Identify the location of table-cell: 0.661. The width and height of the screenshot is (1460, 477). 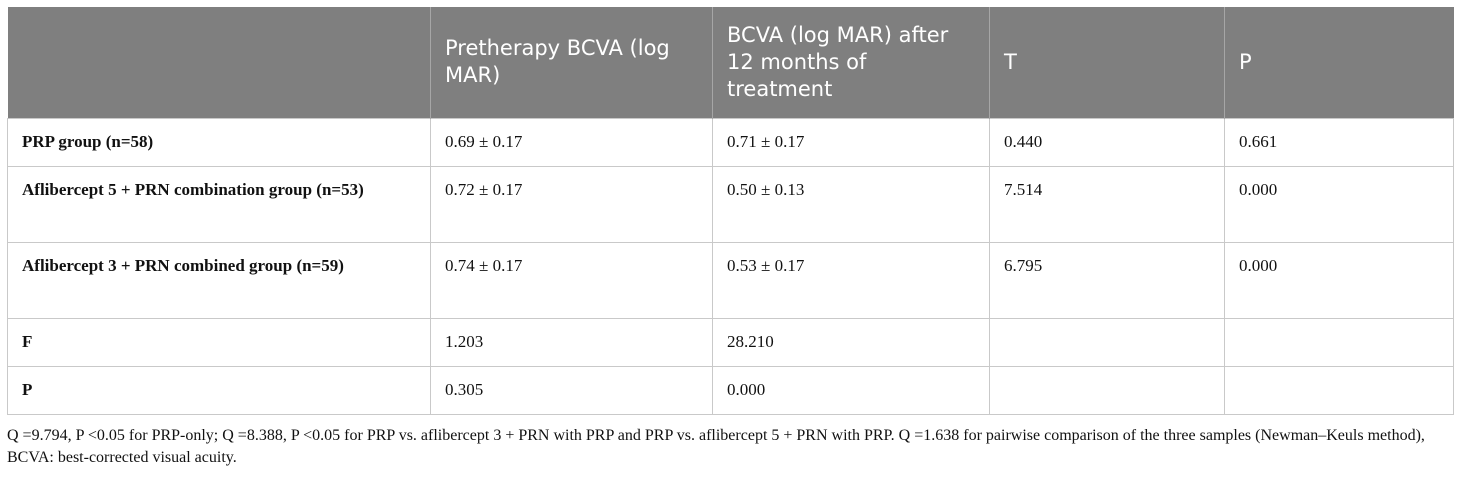
(1339, 142).